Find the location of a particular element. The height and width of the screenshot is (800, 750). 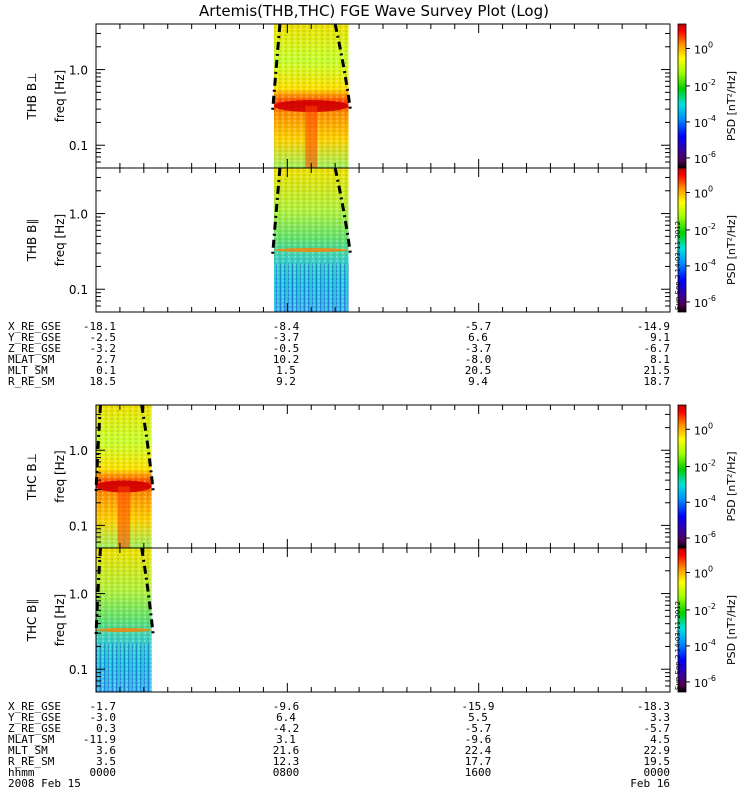

ephemeris-thb-value: -8.0 is located at coordinates (478, 359).